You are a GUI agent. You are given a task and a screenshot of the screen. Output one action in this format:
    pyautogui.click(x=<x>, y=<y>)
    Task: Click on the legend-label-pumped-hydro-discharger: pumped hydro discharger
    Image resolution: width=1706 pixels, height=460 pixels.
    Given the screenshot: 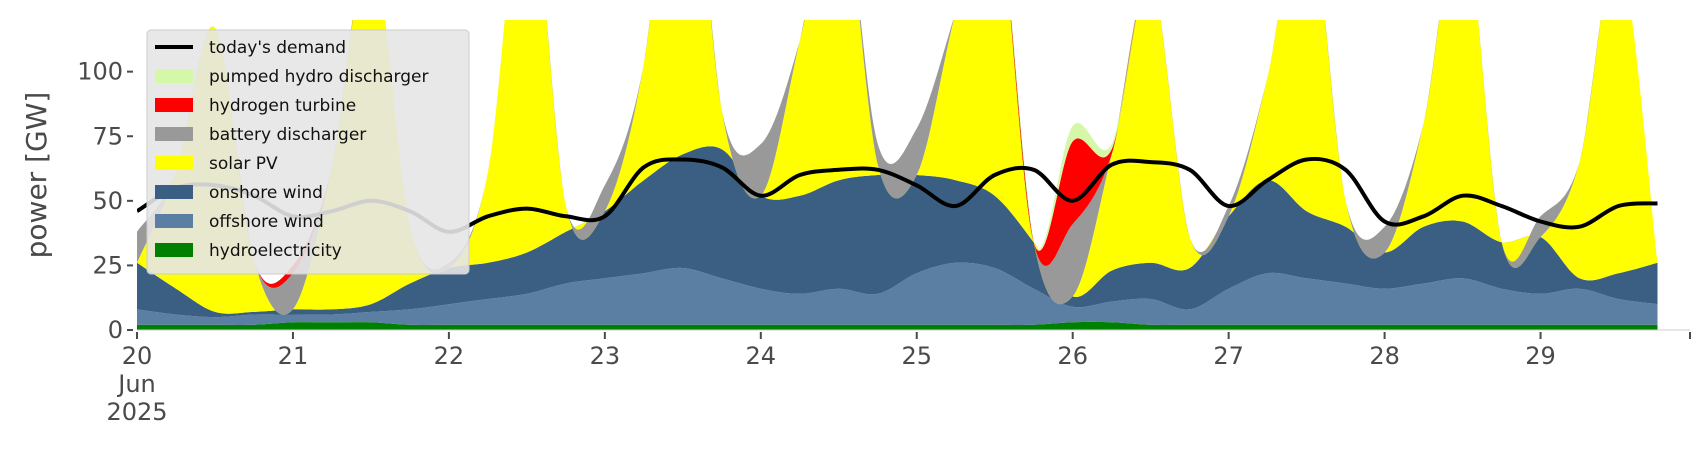 What is the action you would take?
    pyautogui.click(x=318, y=77)
    